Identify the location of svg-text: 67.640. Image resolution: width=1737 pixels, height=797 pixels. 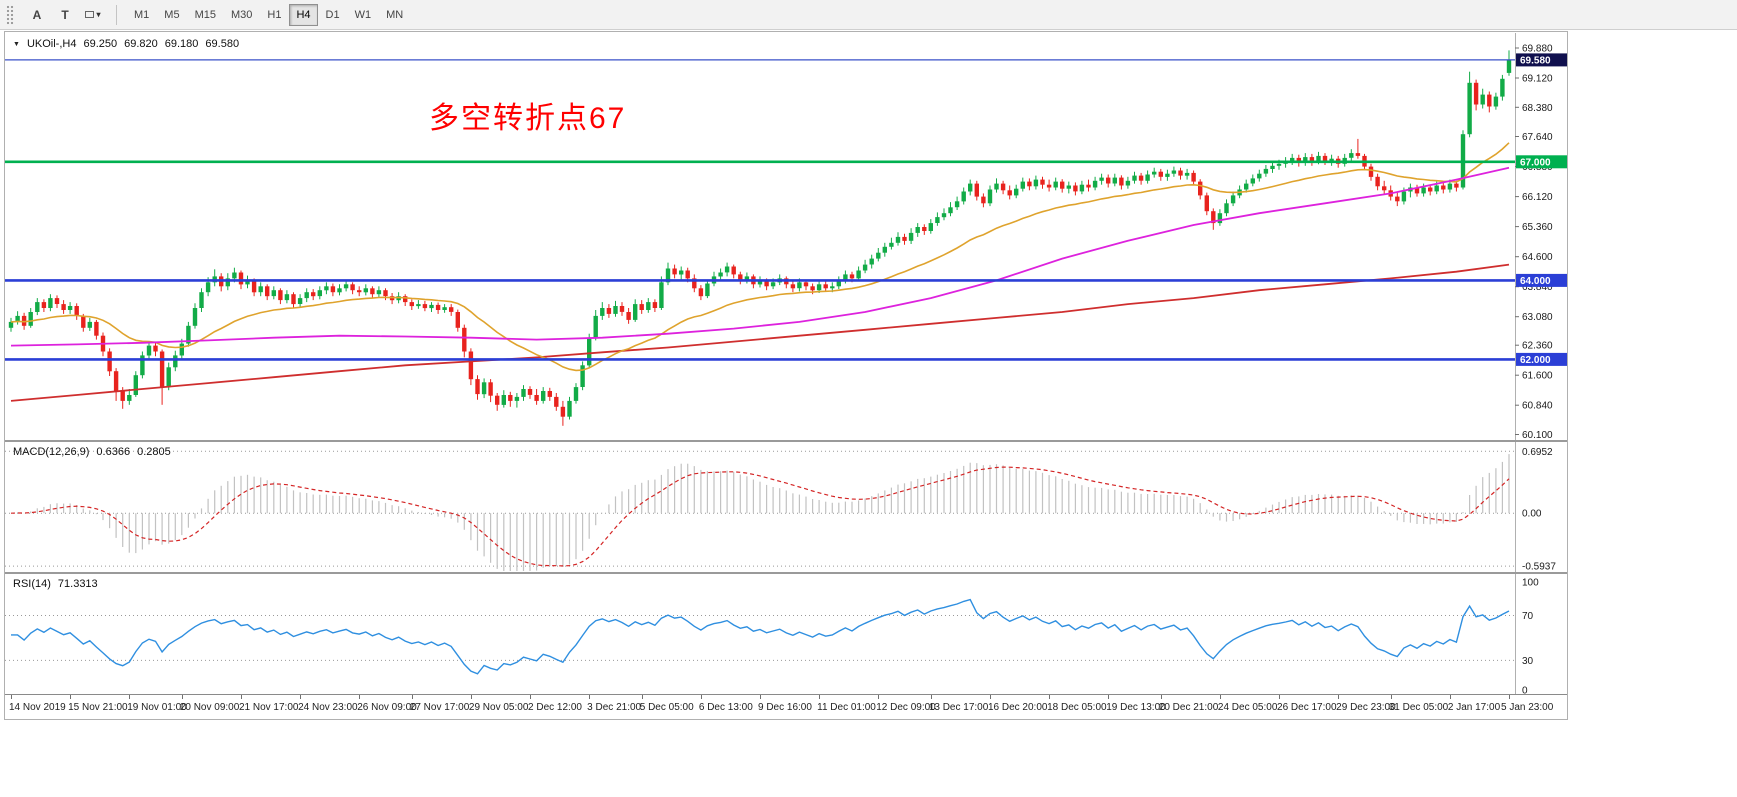
(1537, 137).